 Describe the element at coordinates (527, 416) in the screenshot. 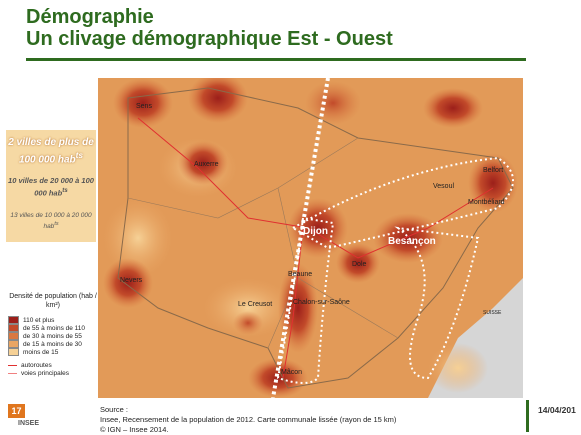

I see `footer-rule` at that location.